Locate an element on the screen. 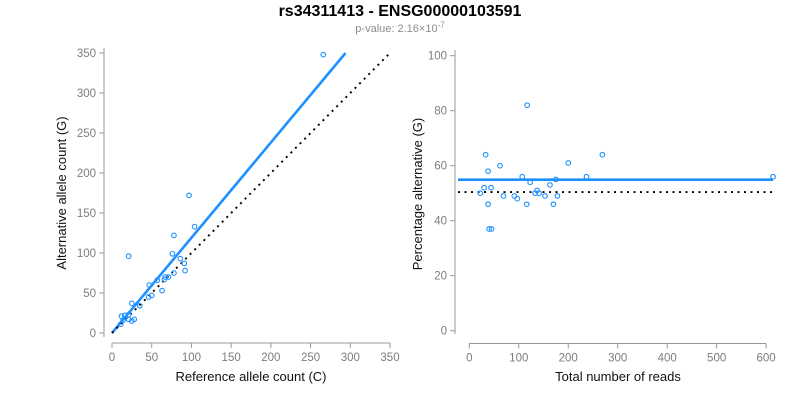 The width and height of the screenshot is (800, 400). p-value-text: p-value: 2.16×10 is located at coordinates (396, 29).